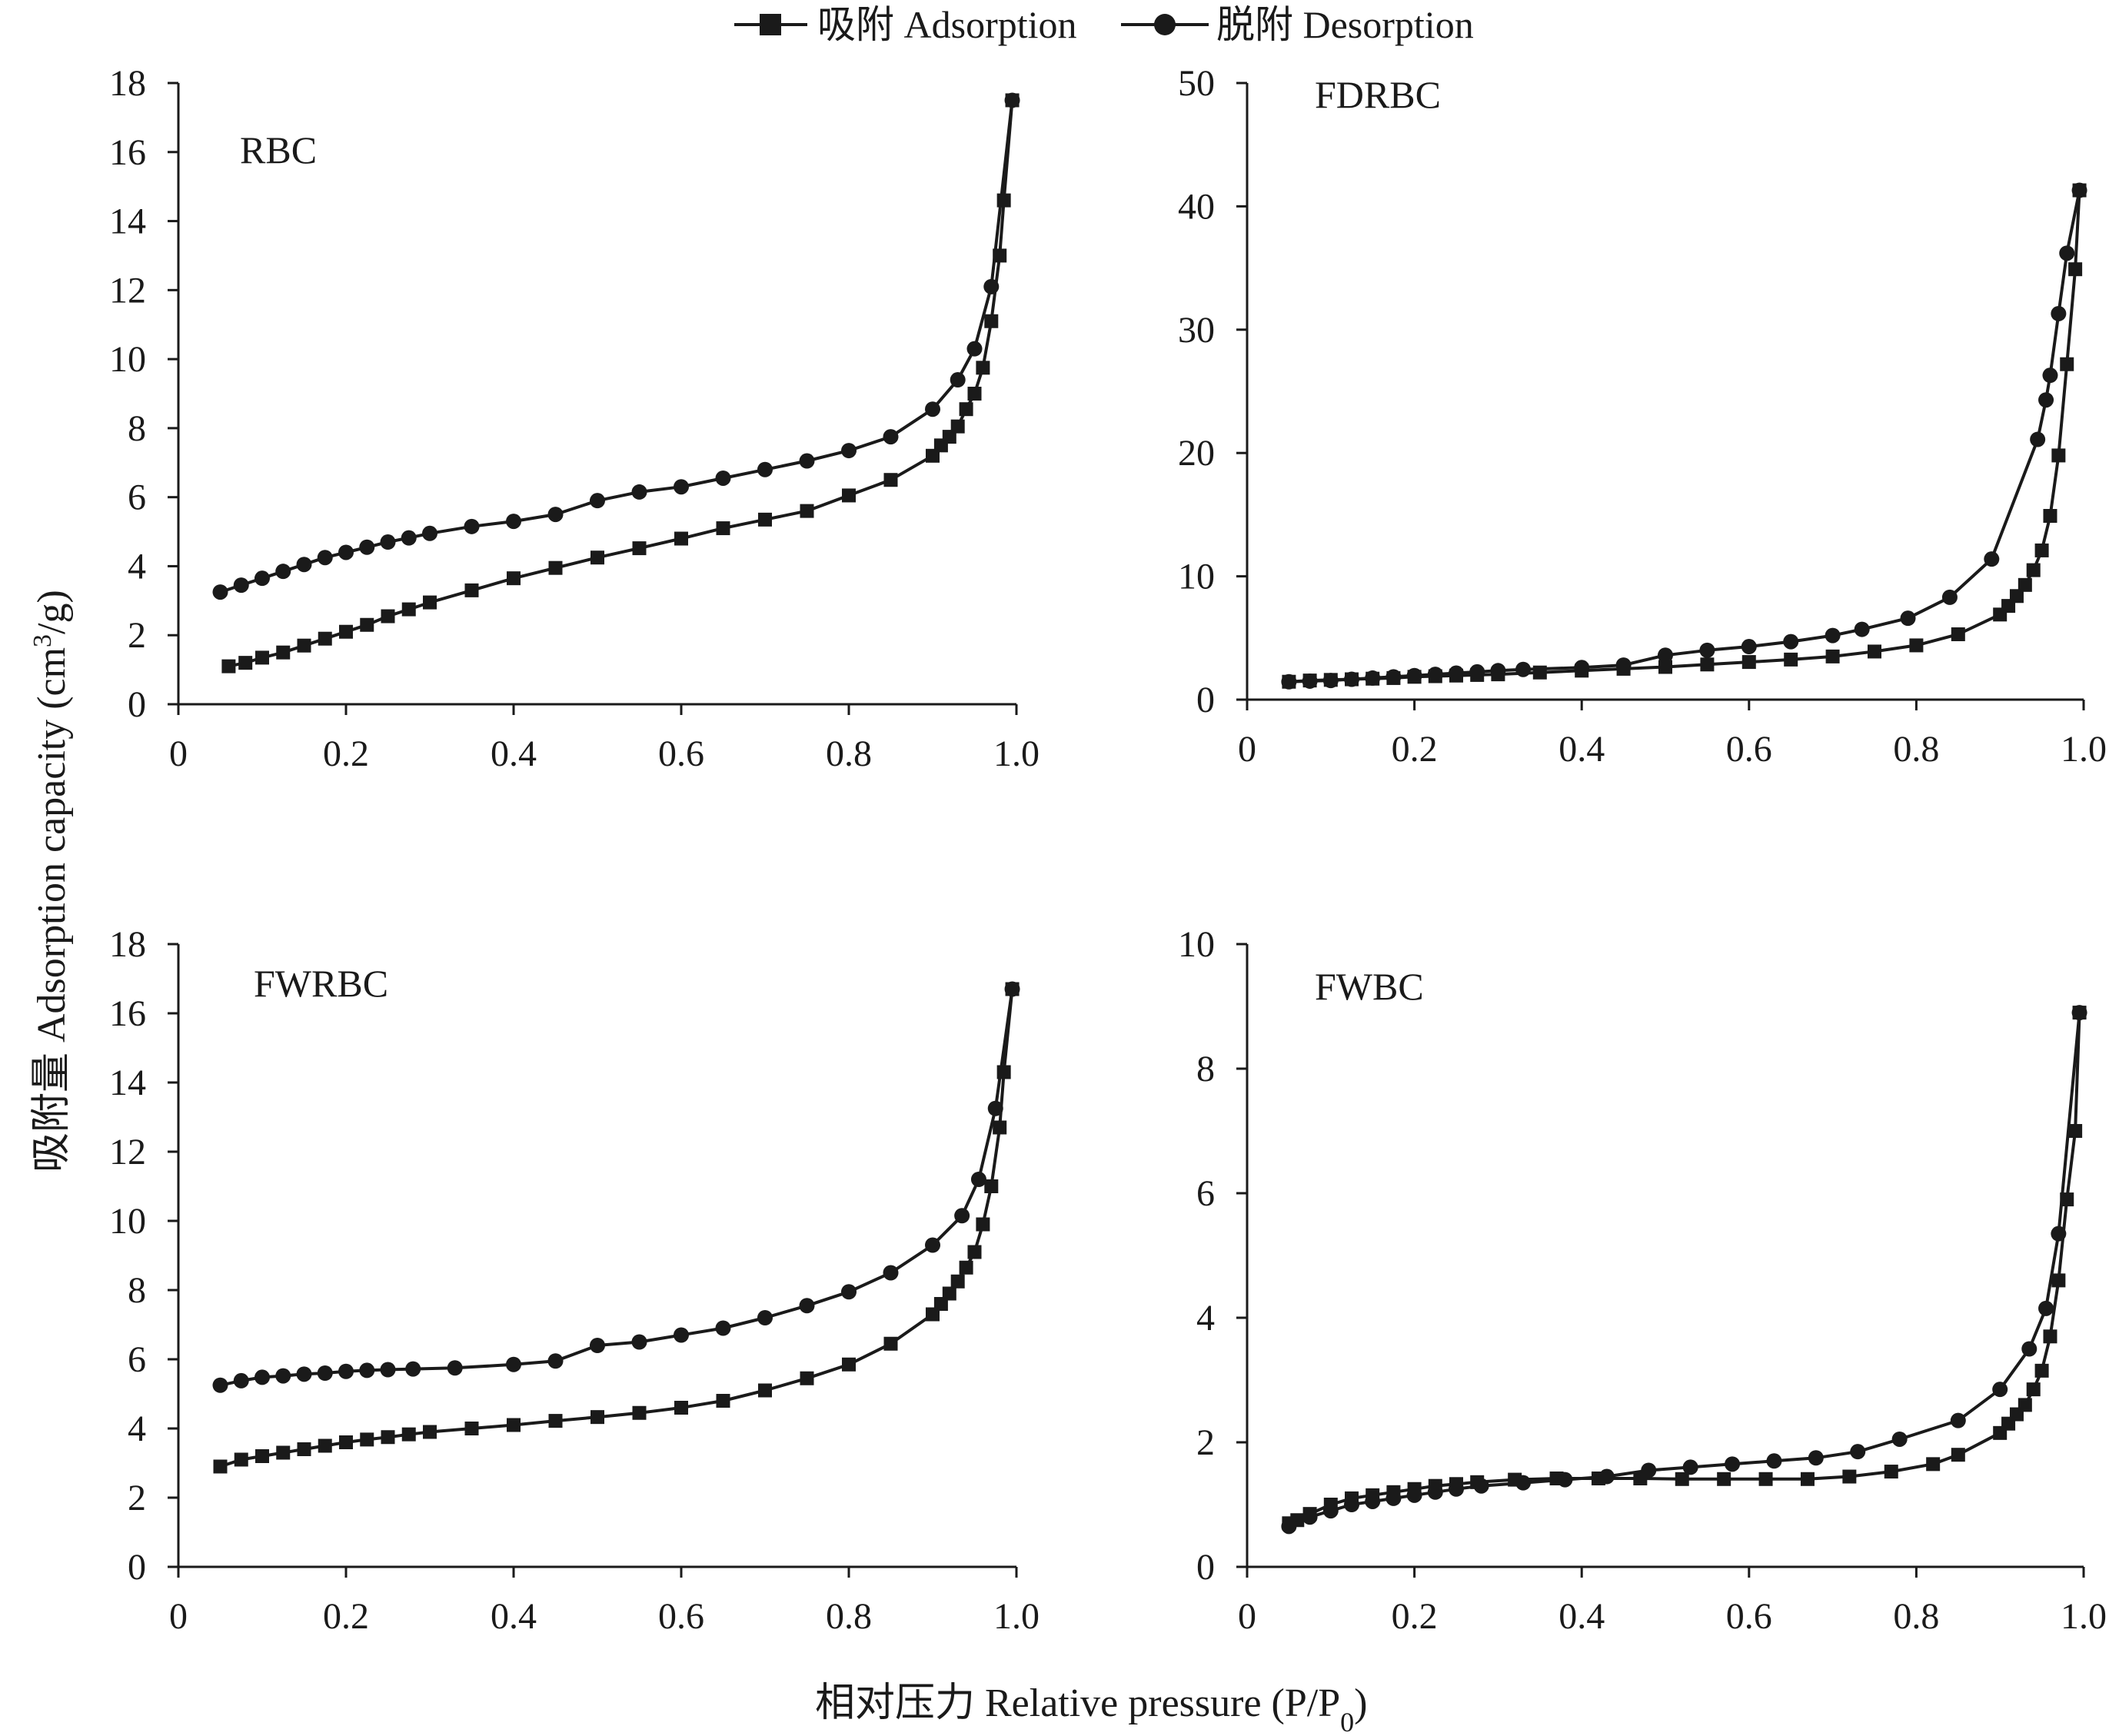 The image size is (2119, 1736). Describe the element at coordinates (137, 1567) in the screenshot. I see `y-tick-label: 0` at that location.